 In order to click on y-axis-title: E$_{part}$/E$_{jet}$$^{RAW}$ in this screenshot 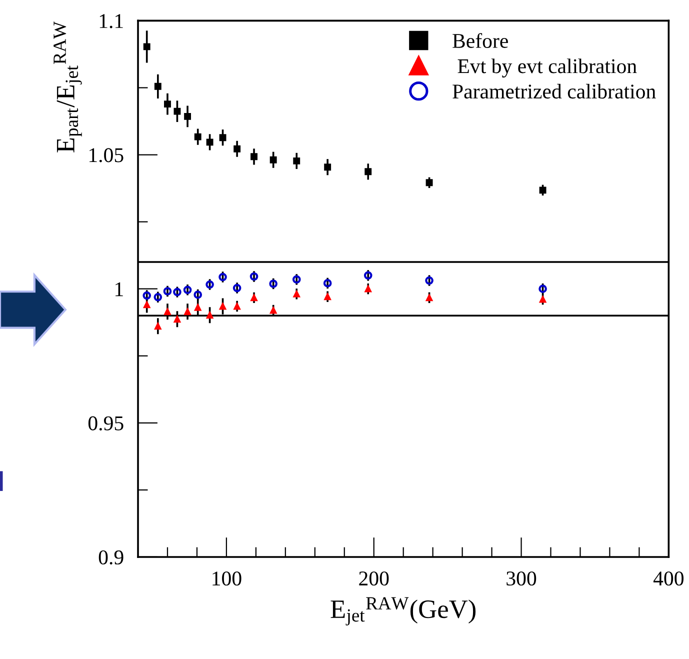, I will do `click(68, 87)`.